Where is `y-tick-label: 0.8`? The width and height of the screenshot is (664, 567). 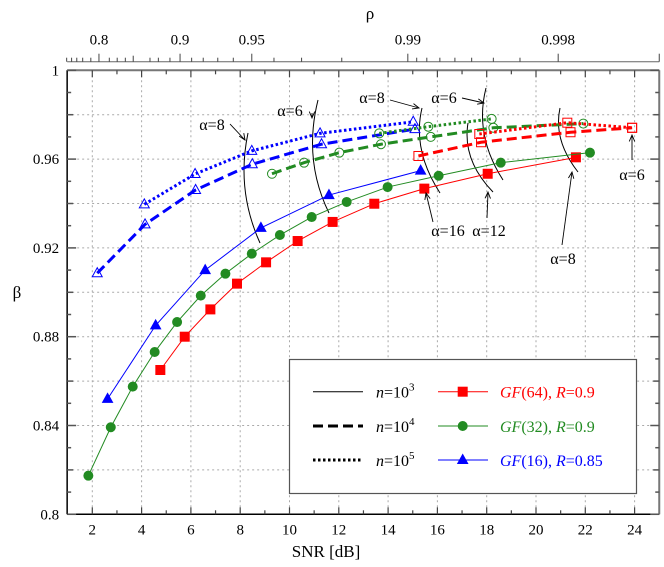 y-tick-label: 0.8 is located at coordinates (49, 515).